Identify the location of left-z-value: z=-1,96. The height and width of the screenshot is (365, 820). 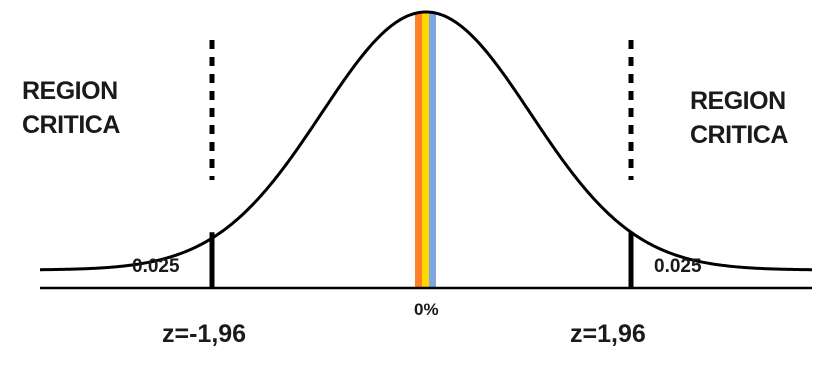
(204, 334).